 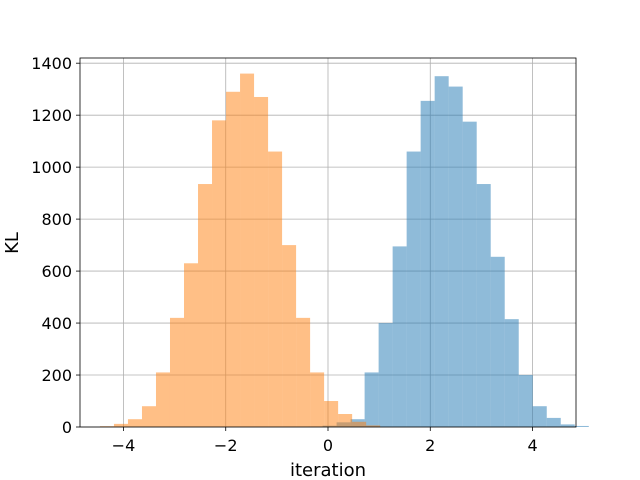 What do you see at coordinates (124, 445) in the screenshot?
I see `x-tick-label: −4` at bounding box center [124, 445].